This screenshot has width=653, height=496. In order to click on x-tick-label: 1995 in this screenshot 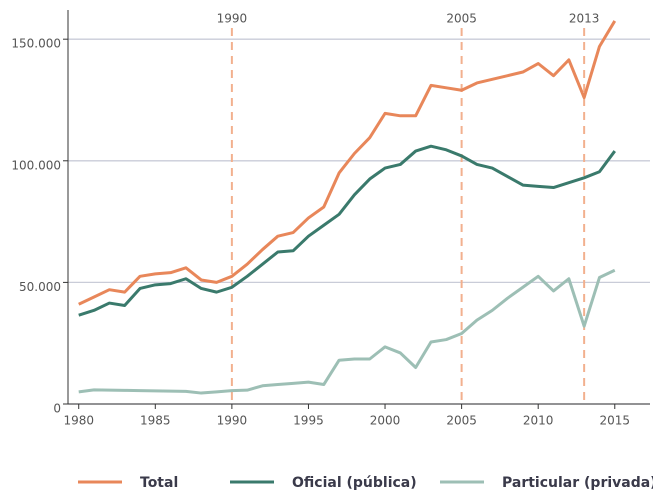, I will do `click(308, 421)`.